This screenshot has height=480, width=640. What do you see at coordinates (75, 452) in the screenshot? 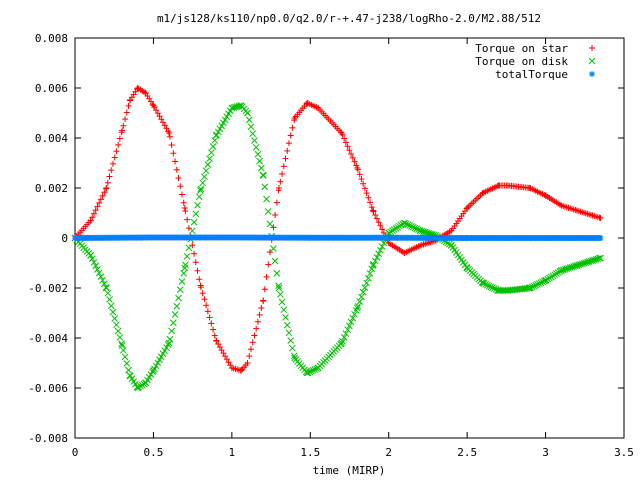
I see `x-tick-label: 0` at bounding box center [75, 452].